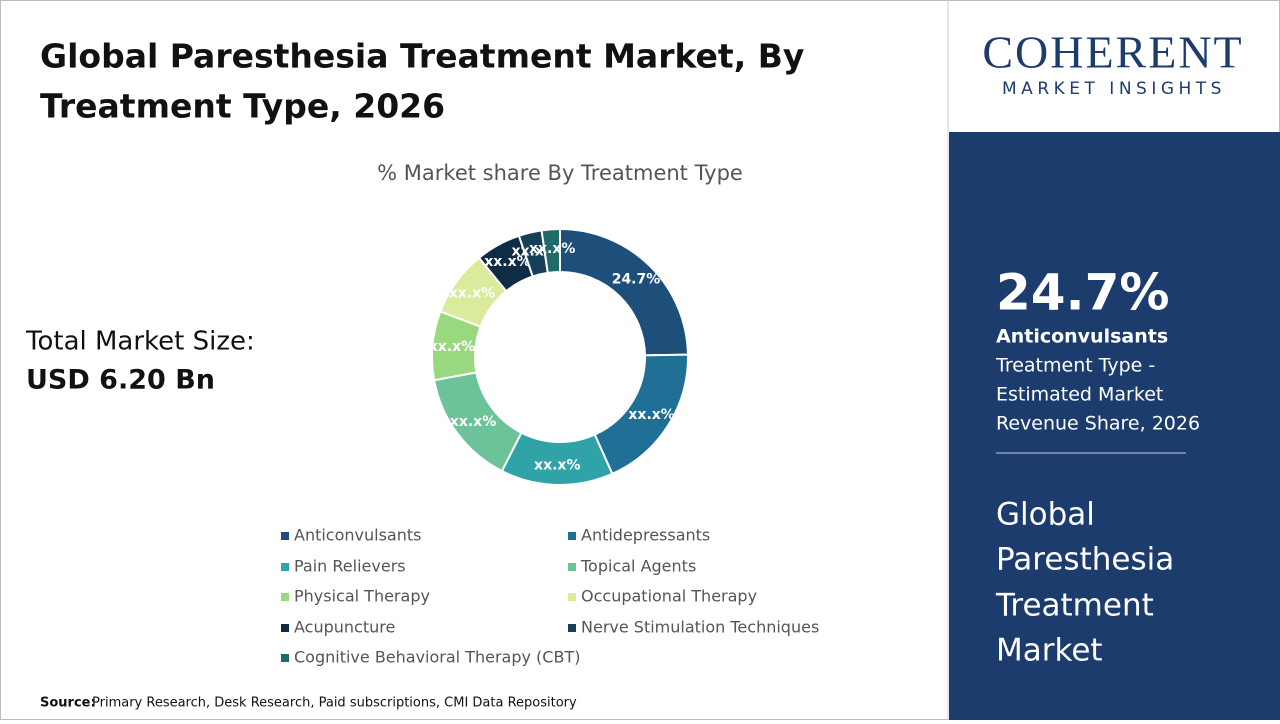  Describe the element at coordinates (1112, 52) in the screenshot. I see `logo-word: COHERENT` at that location.